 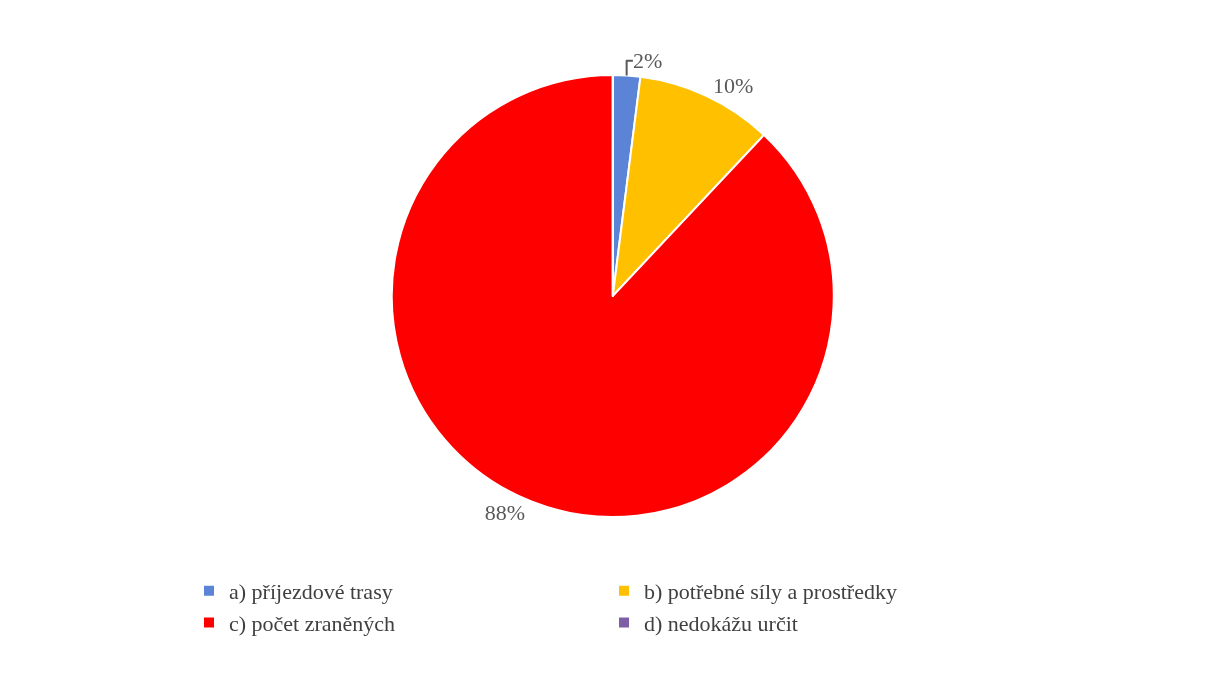 What do you see at coordinates (505, 512) in the screenshot?
I see `data-label: 88%` at bounding box center [505, 512].